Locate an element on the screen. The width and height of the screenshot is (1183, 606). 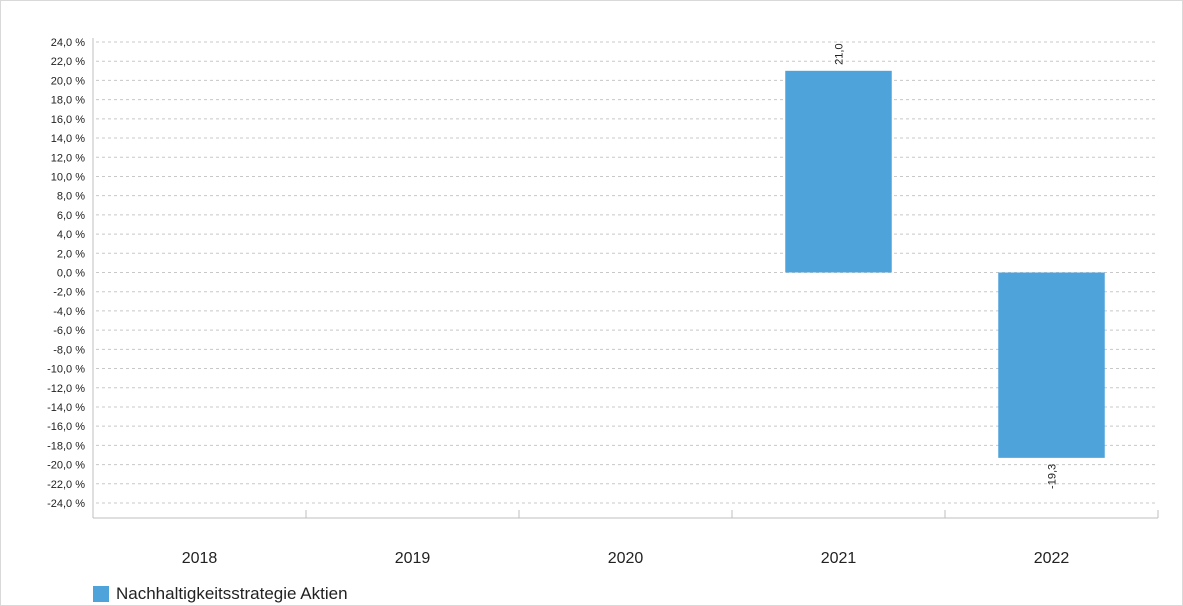
y-tick-label: -6,0 % is located at coordinates (69, 331).